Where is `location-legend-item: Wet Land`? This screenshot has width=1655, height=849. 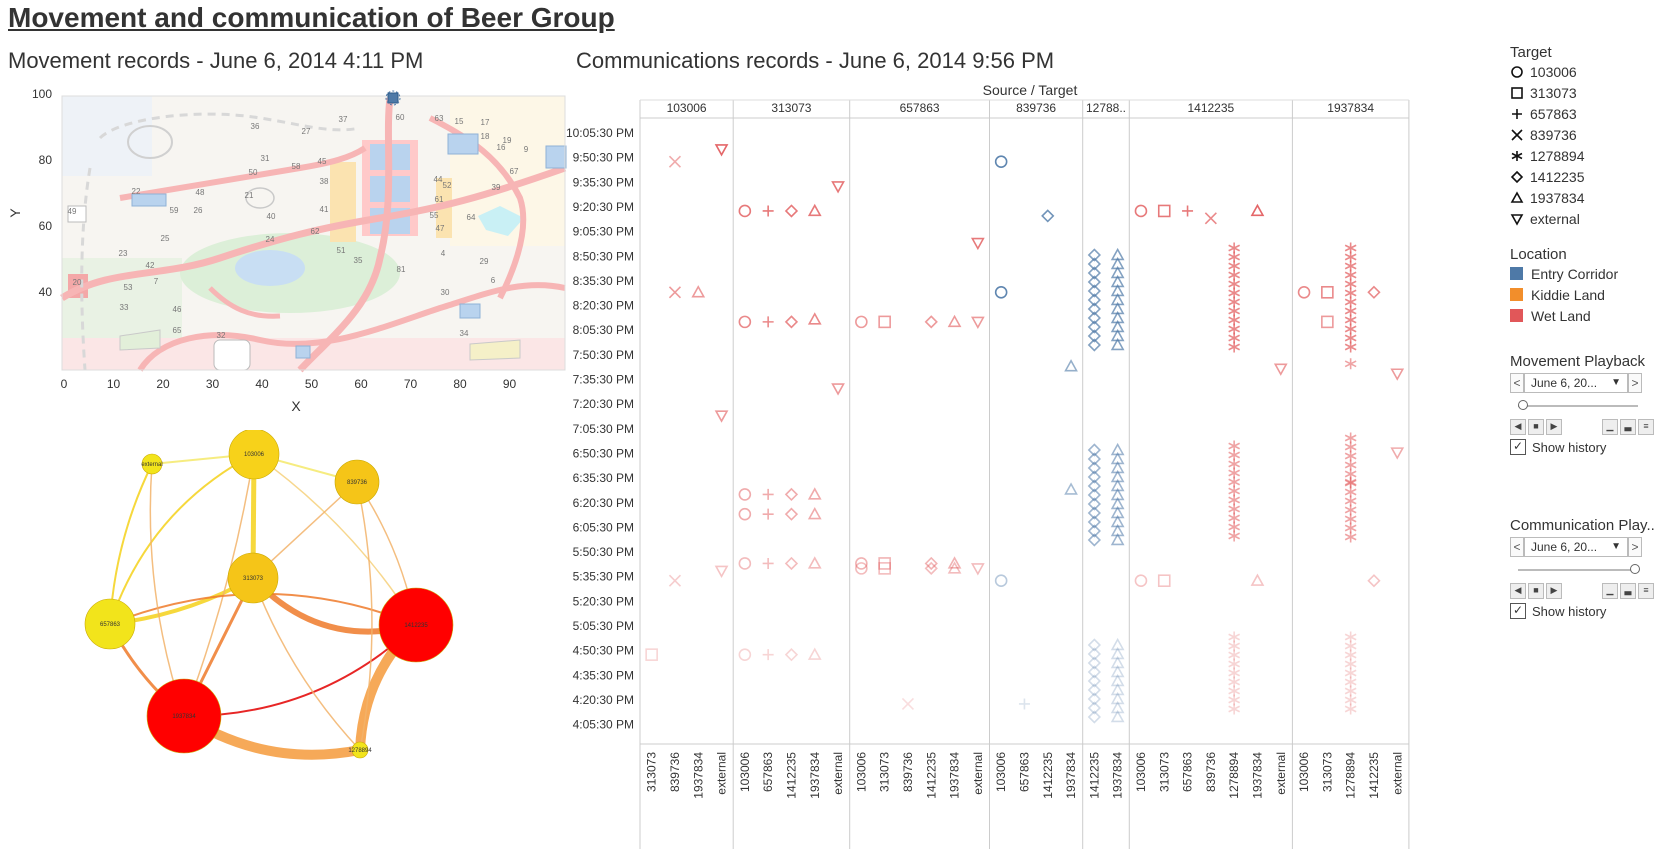 location-legend-item: Wet Land is located at coordinates (1582, 315).